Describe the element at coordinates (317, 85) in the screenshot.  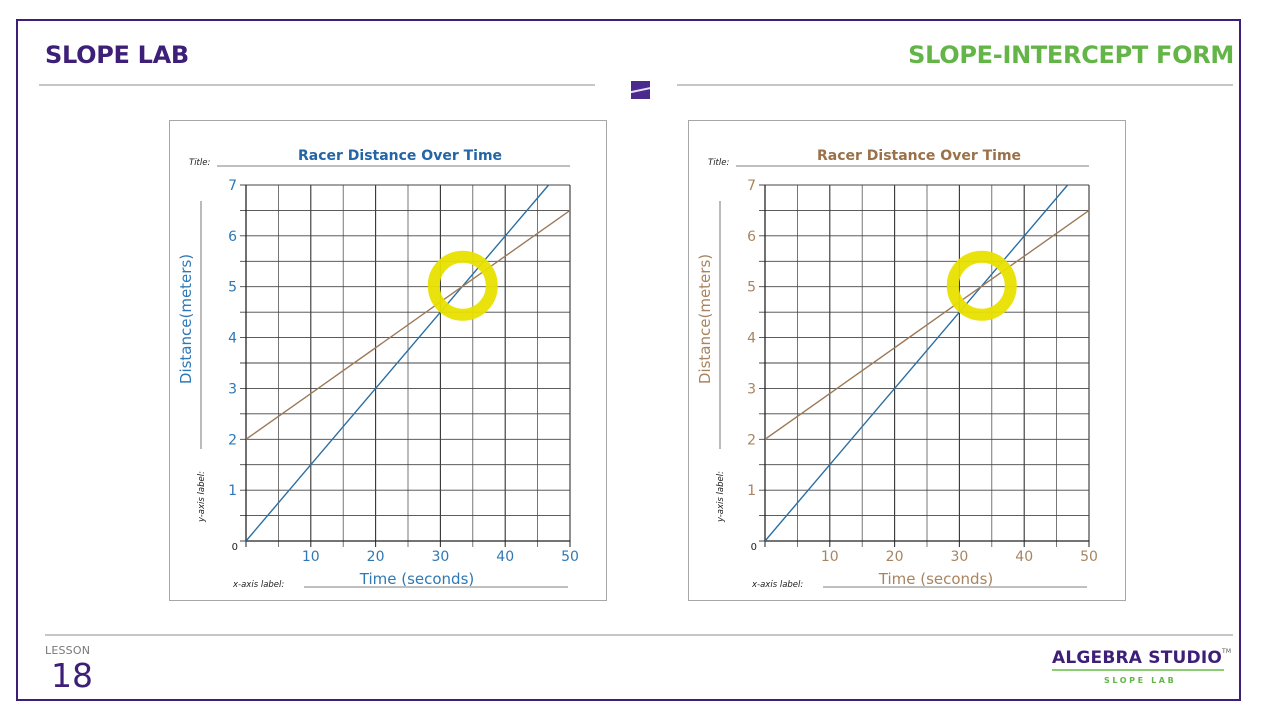
I see `header-divider-left` at that location.